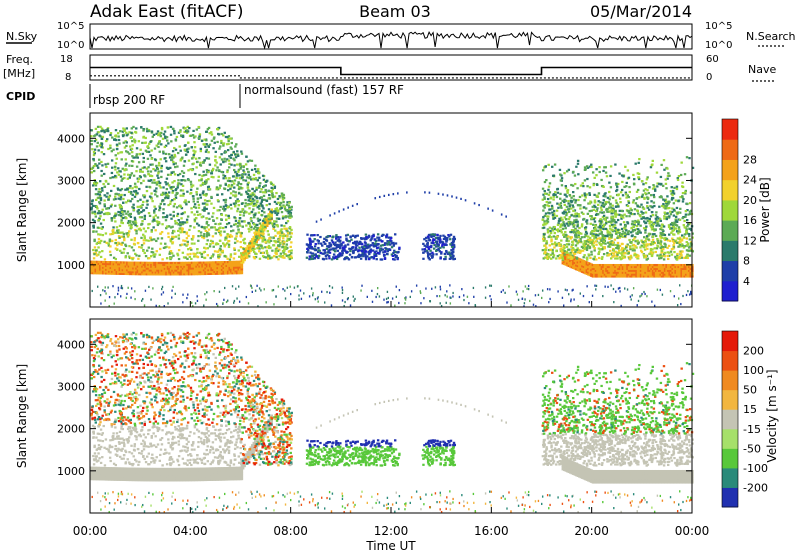 The image size is (800, 554). I want to click on freq-unit: [MHz], so click(19, 73).